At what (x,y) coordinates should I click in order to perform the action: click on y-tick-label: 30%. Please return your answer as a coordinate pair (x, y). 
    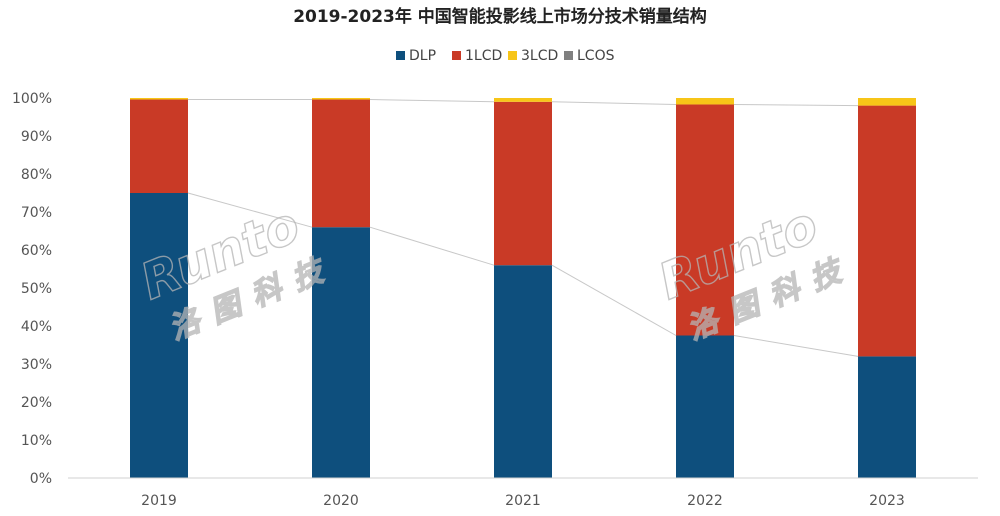
    Looking at the image, I should click on (36, 365).